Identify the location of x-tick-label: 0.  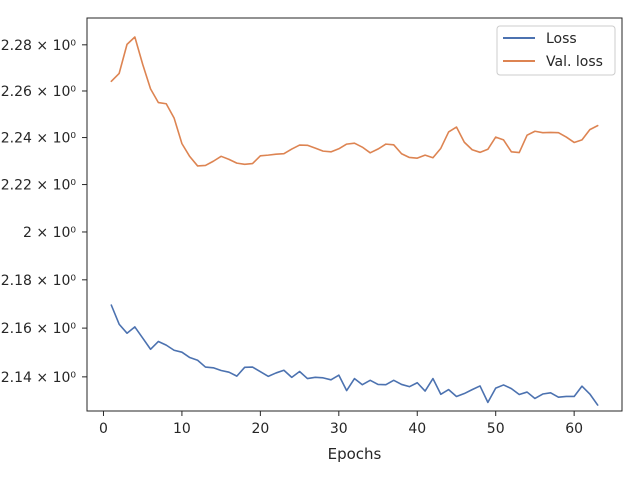
(103, 429).